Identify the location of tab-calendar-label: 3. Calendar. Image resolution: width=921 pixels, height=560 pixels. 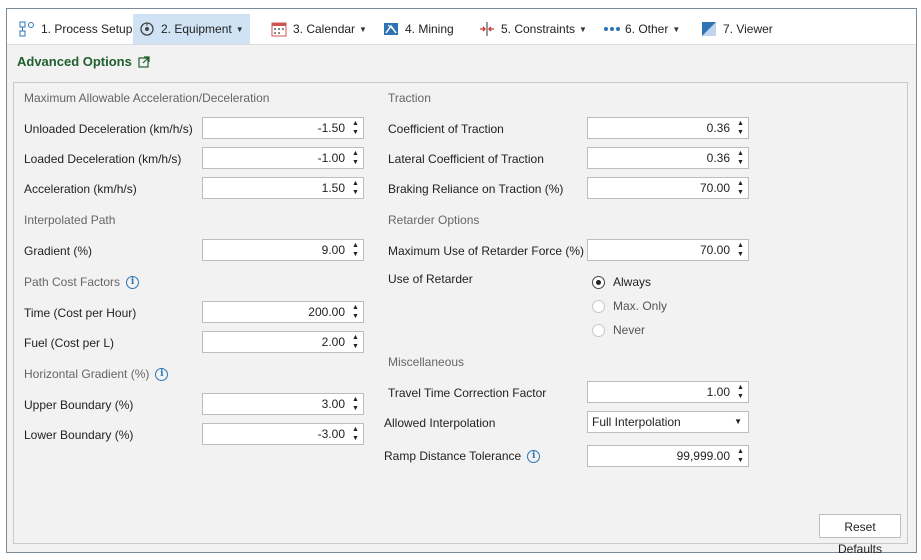
(324, 29).